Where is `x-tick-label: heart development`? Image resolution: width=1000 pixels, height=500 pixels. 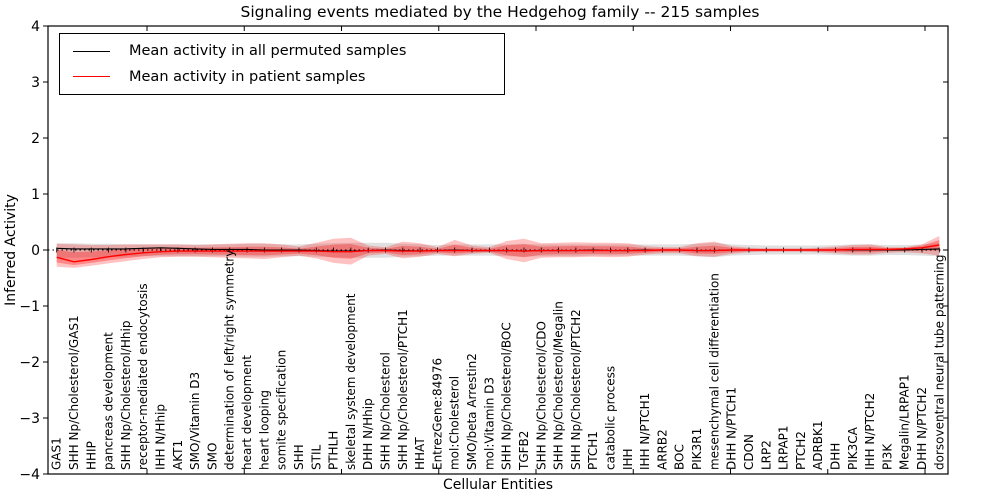
x-tick-label: heart development is located at coordinates (247, 412).